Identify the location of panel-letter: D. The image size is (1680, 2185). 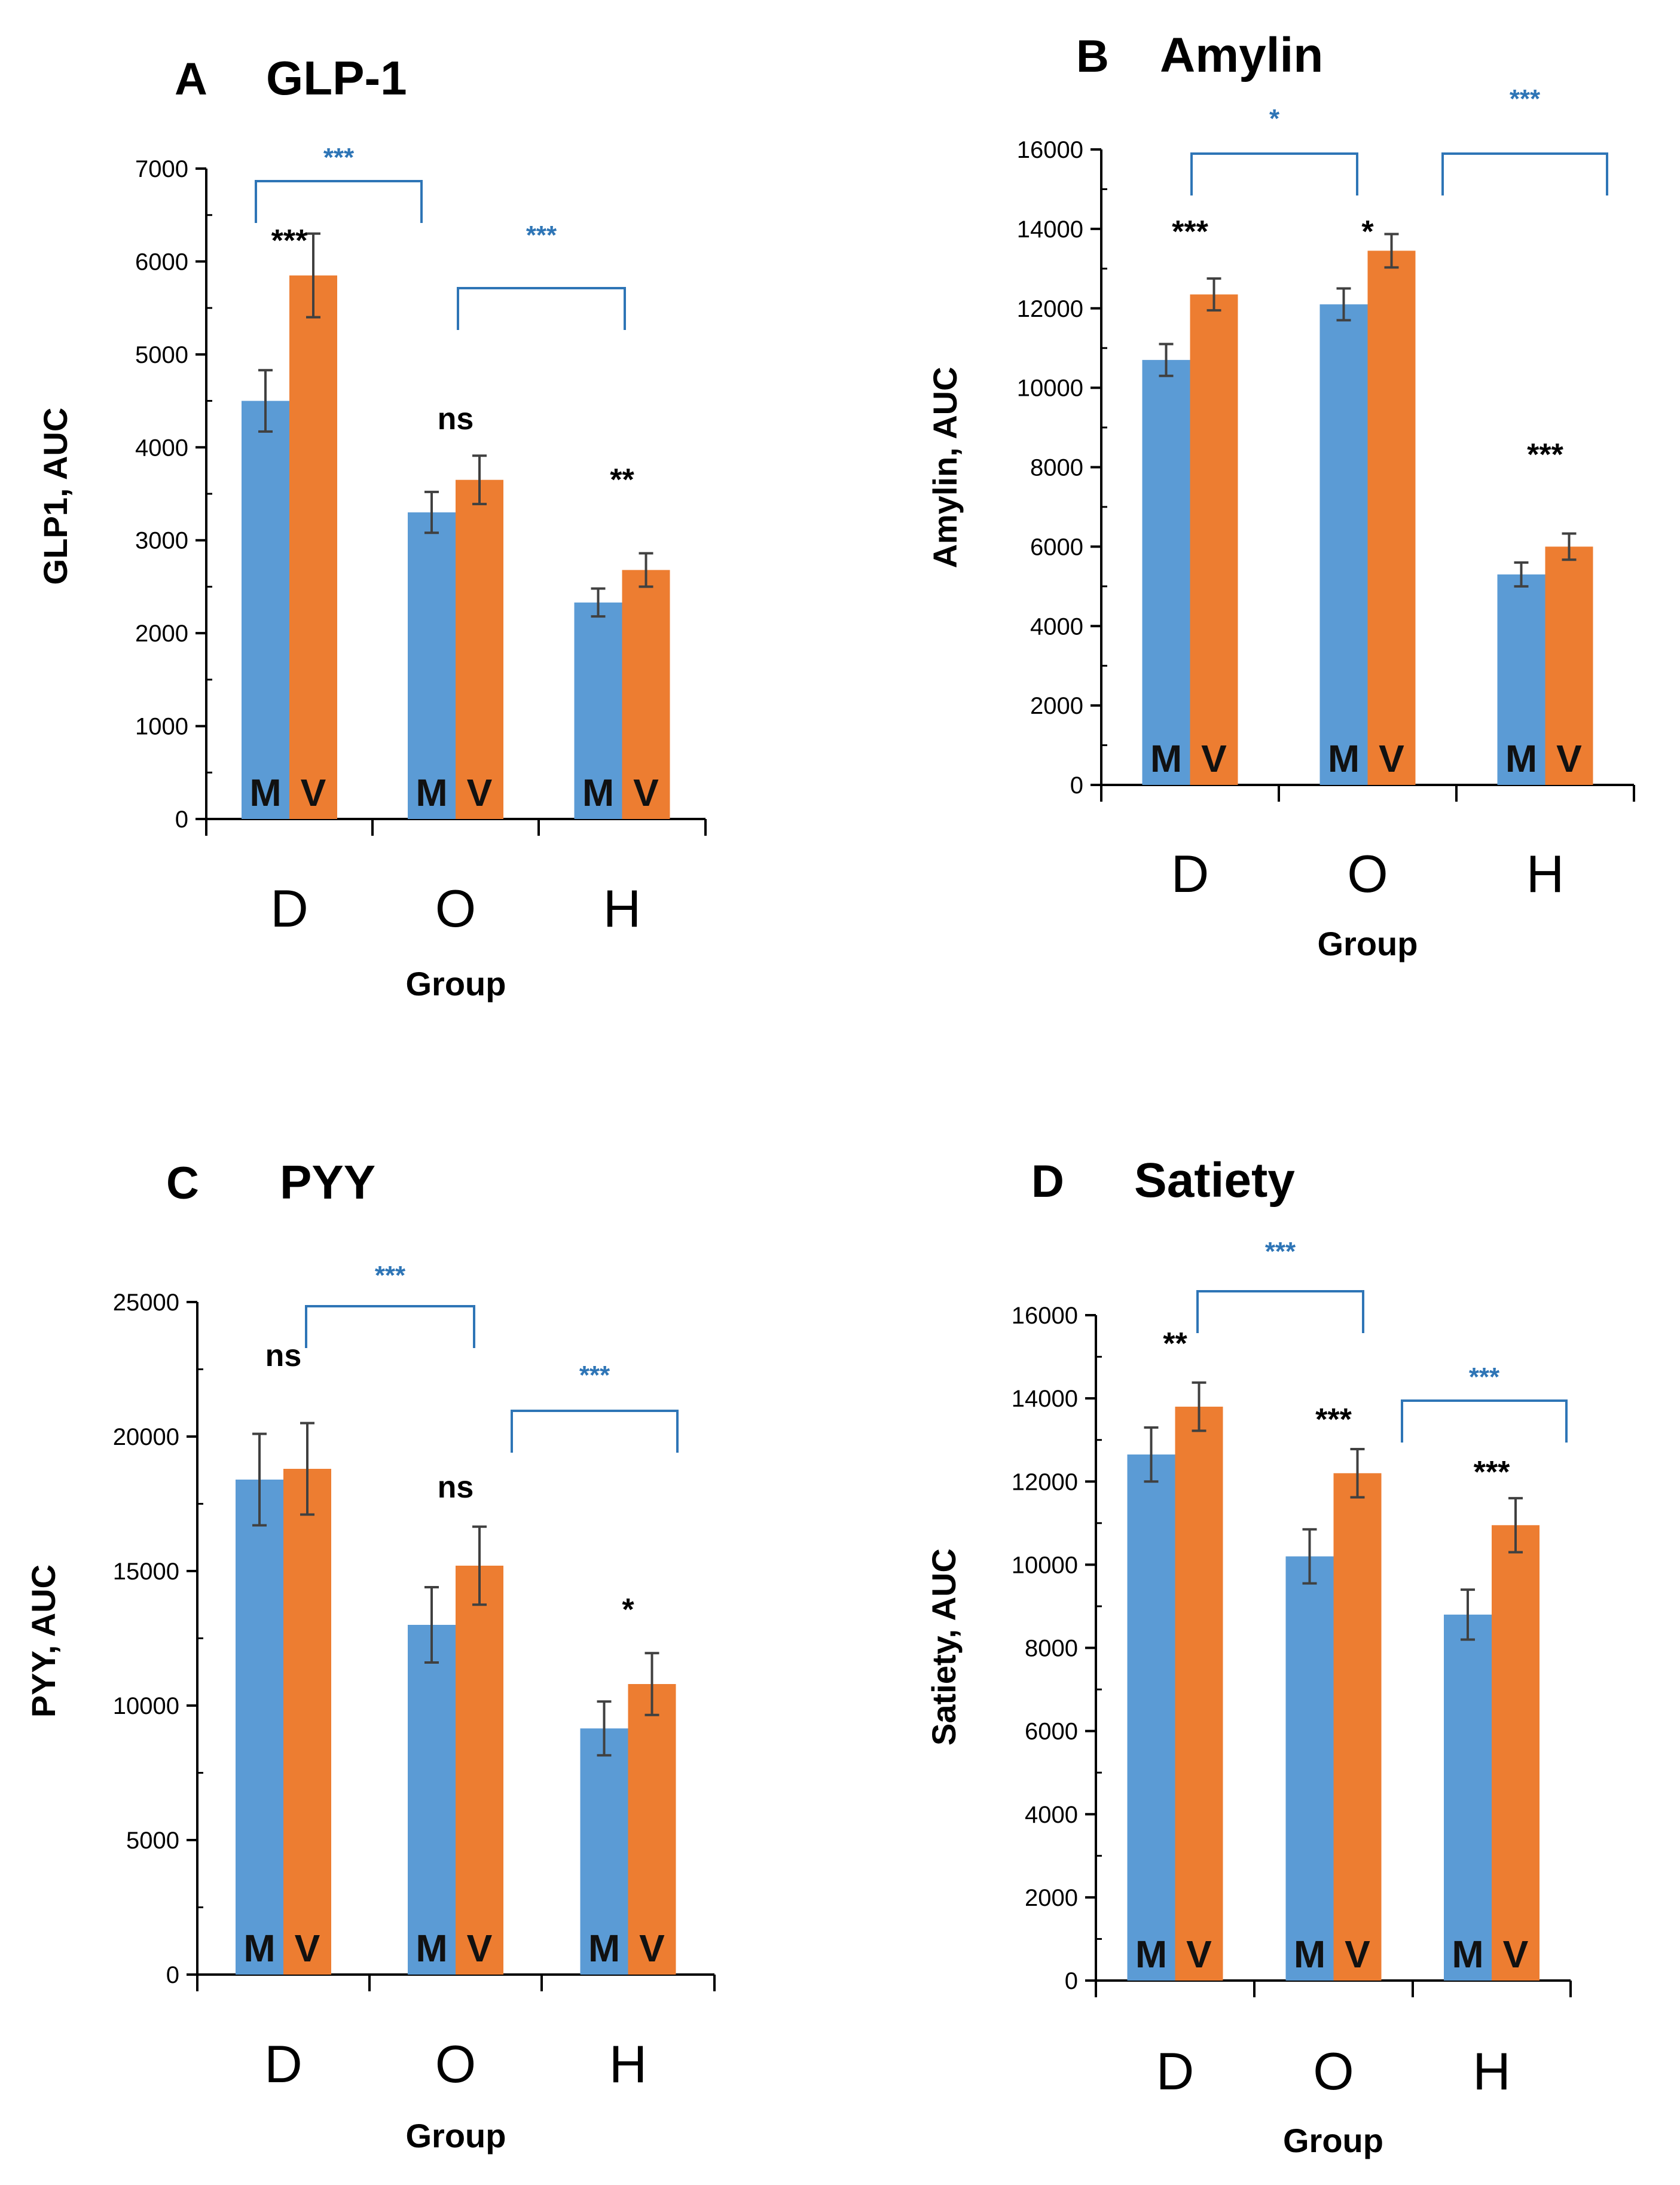
(1047, 1181).